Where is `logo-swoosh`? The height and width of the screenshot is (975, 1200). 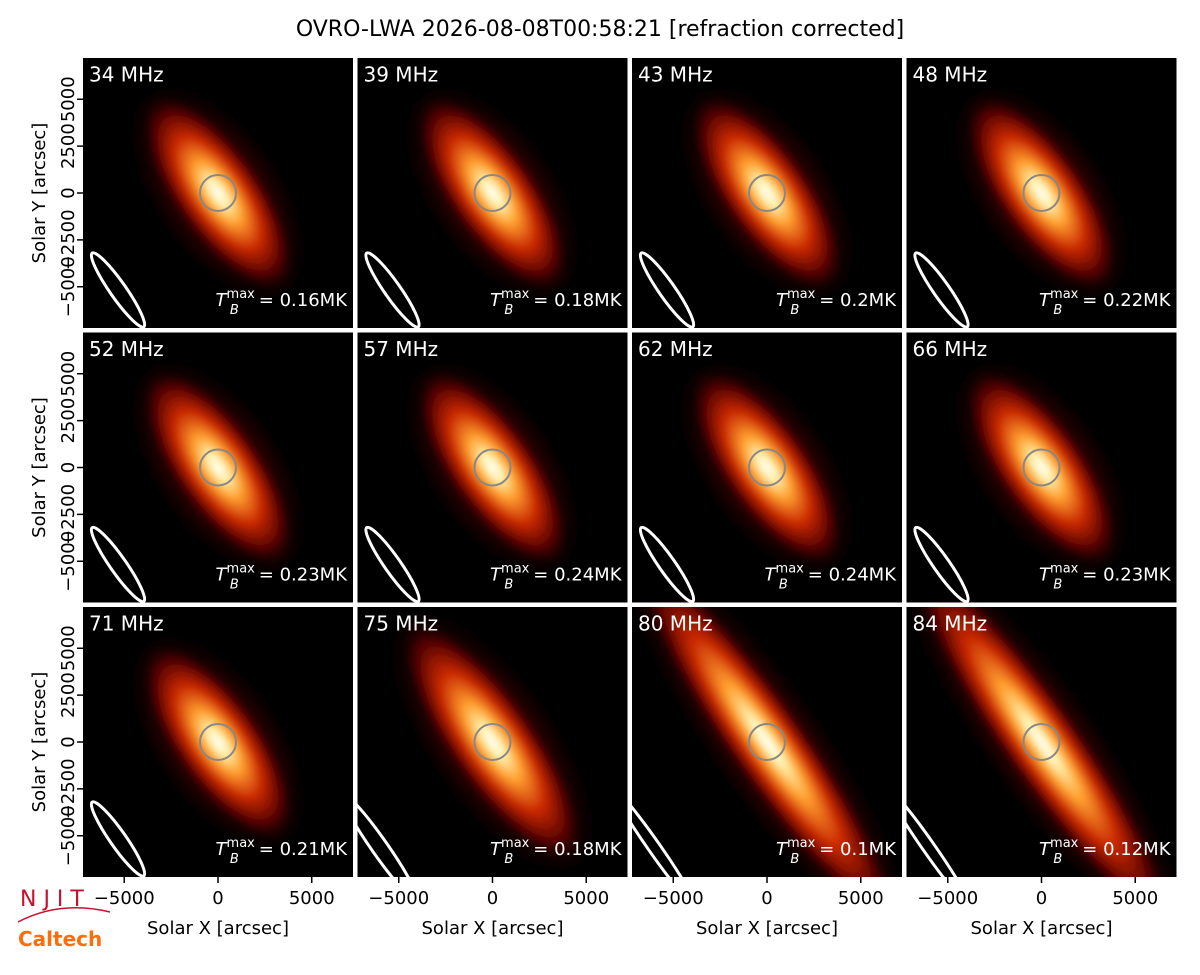 logo-swoosh is located at coordinates (64, 915).